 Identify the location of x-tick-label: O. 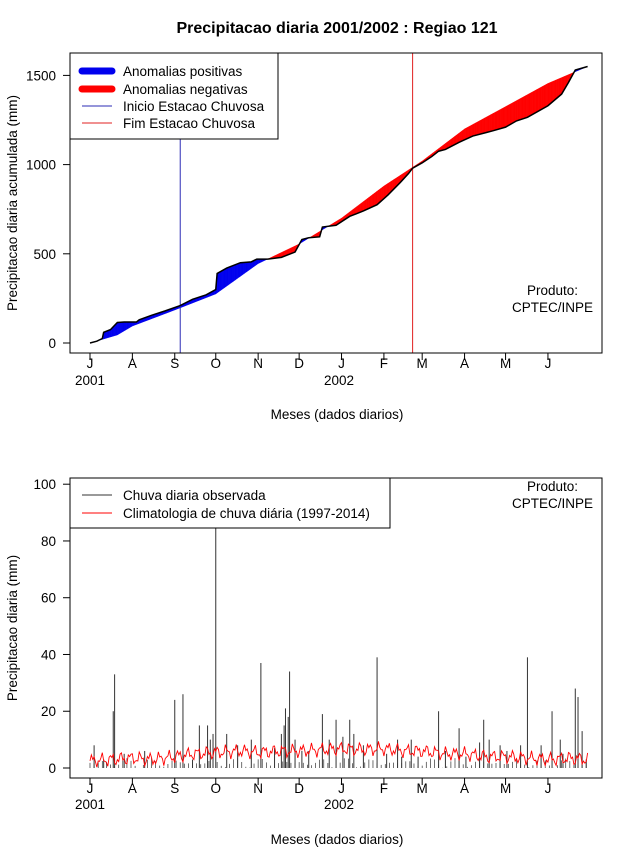
(216, 363).